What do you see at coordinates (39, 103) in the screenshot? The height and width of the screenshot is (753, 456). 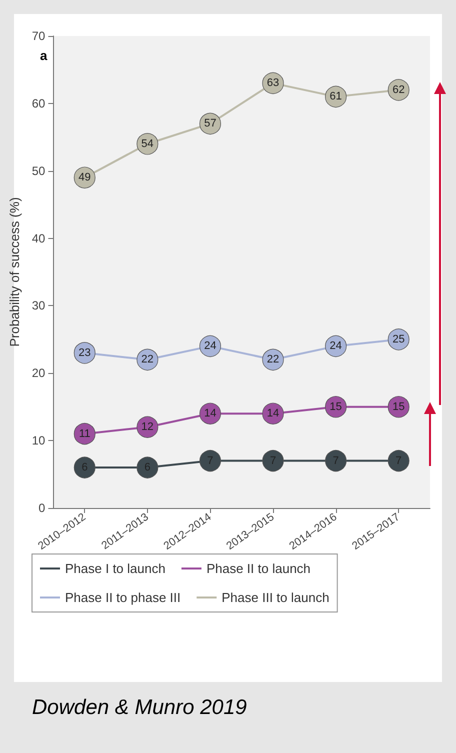 I see `y-tick-label: 60` at bounding box center [39, 103].